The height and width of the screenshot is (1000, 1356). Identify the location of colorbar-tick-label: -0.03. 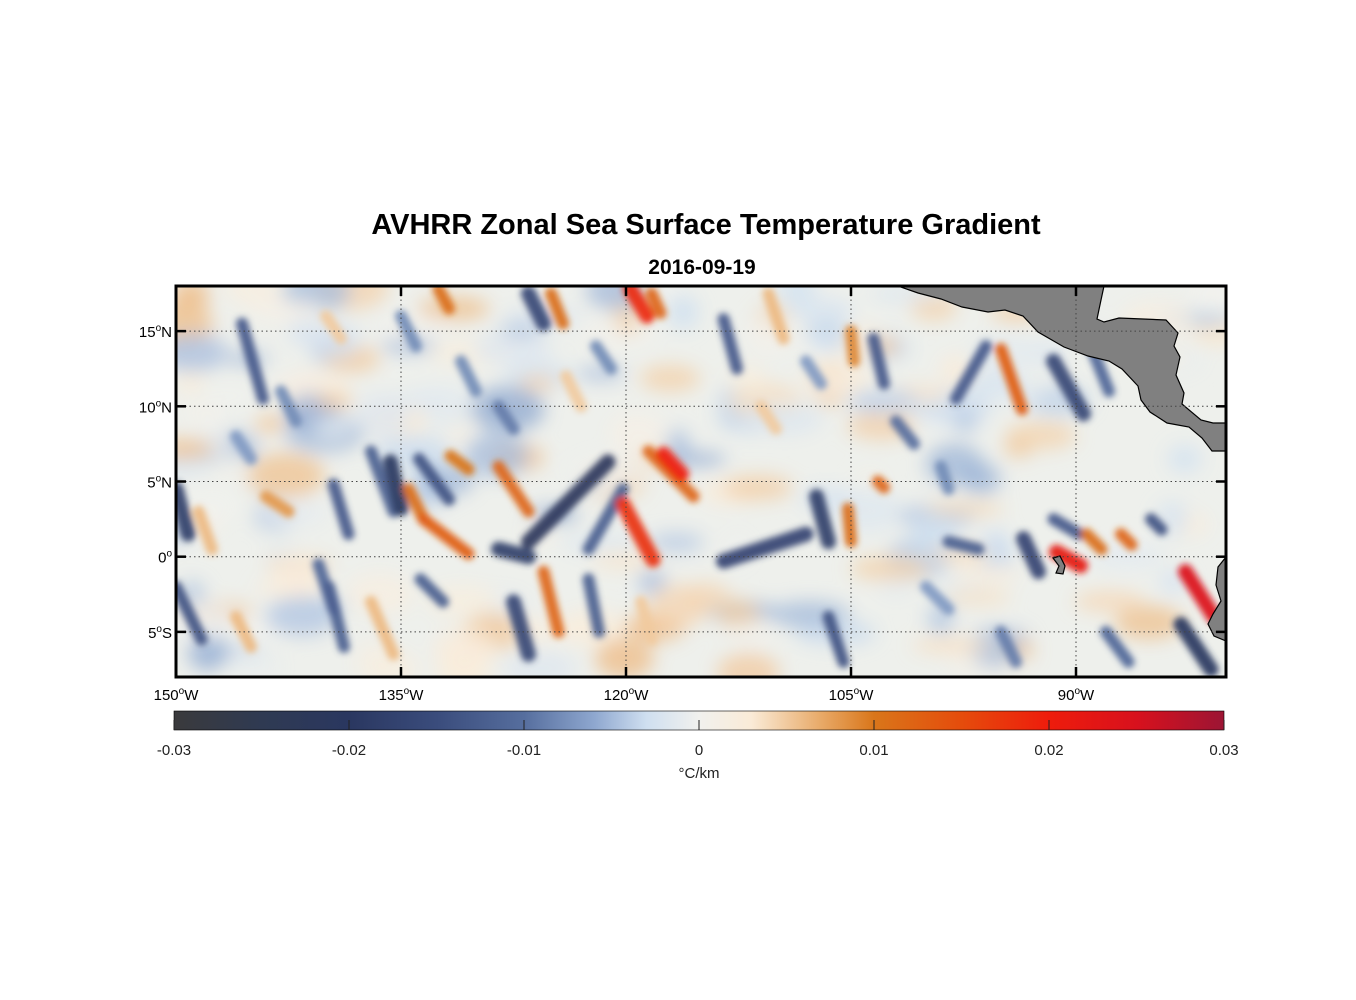
(174, 750).